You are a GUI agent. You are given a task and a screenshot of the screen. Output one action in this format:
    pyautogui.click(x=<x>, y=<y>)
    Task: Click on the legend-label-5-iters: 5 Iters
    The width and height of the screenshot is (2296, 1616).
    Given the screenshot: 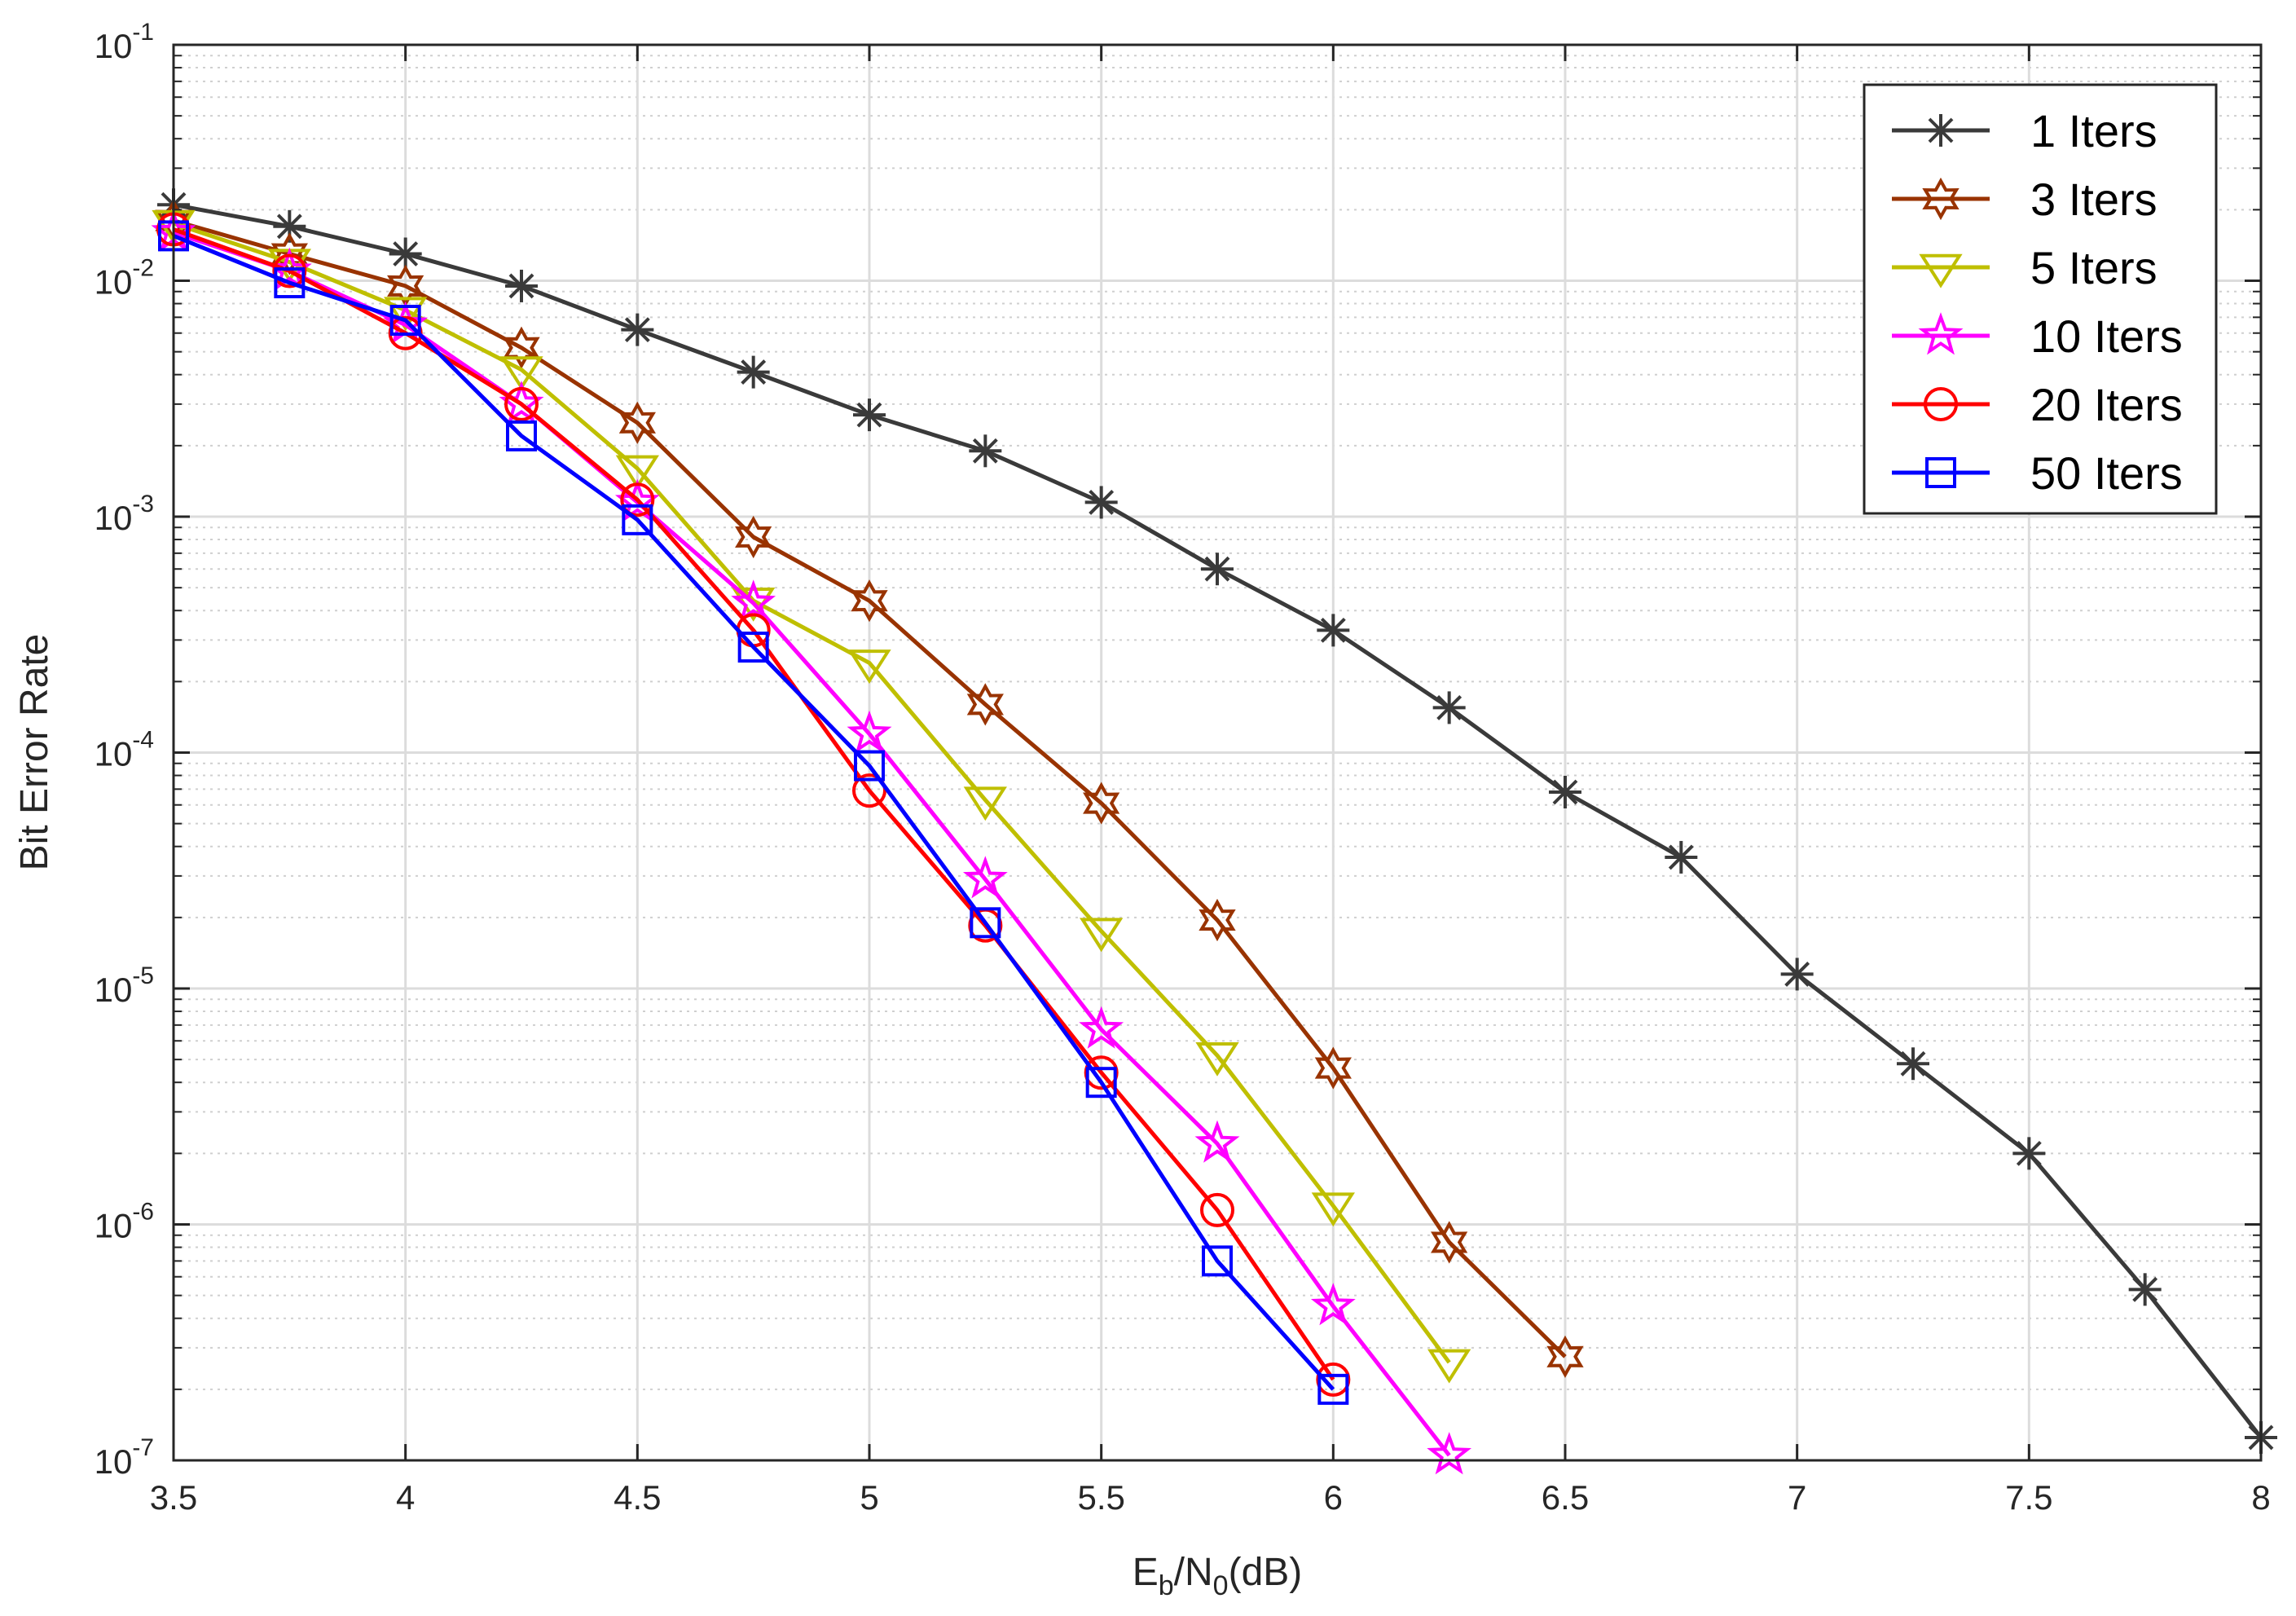 What is the action you would take?
    pyautogui.click(x=2093, y=267)
    